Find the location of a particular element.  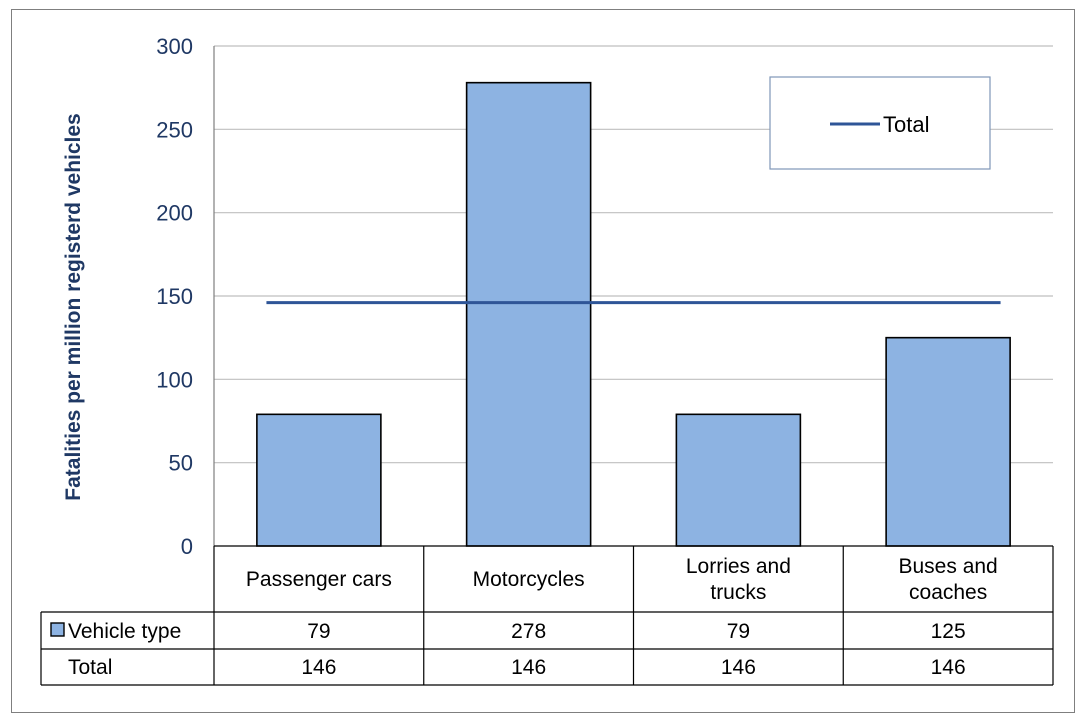

x-tick-label: Motorcycles is located at coordinates (529, 579).